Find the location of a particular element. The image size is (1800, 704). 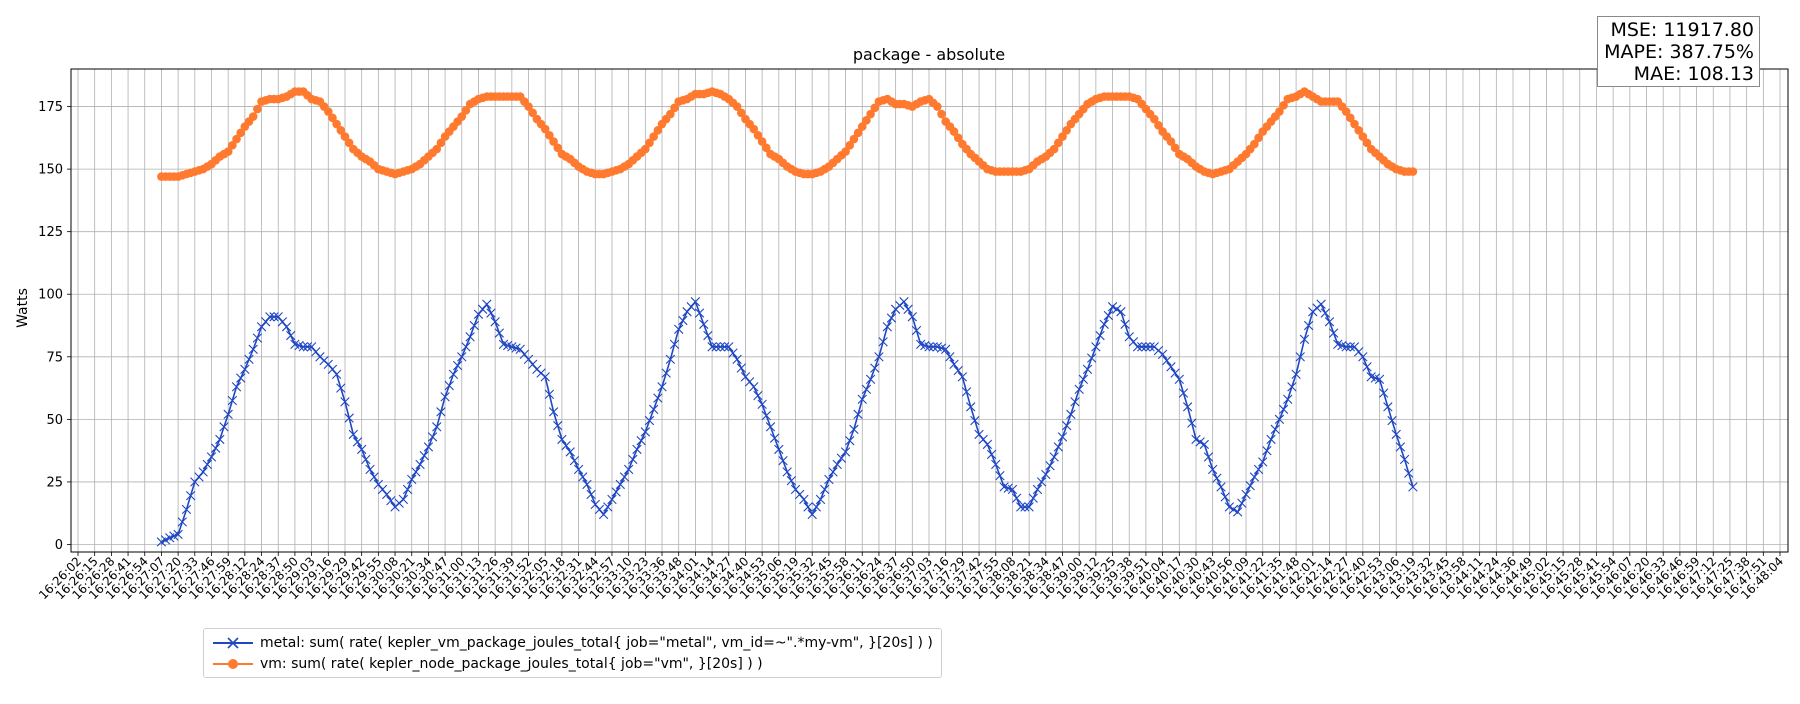

y-tick-label: 0 is located at coordinates (59, 545).